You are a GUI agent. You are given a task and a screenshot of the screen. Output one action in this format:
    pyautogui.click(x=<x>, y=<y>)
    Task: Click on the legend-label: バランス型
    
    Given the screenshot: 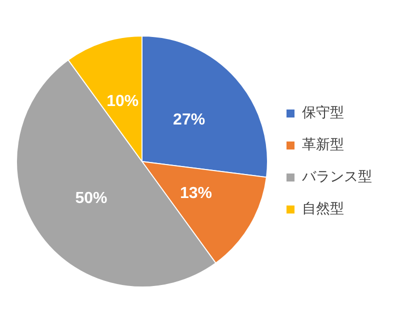 What is the action you would take?
    pyautogui.click(x=336, y=177)
    